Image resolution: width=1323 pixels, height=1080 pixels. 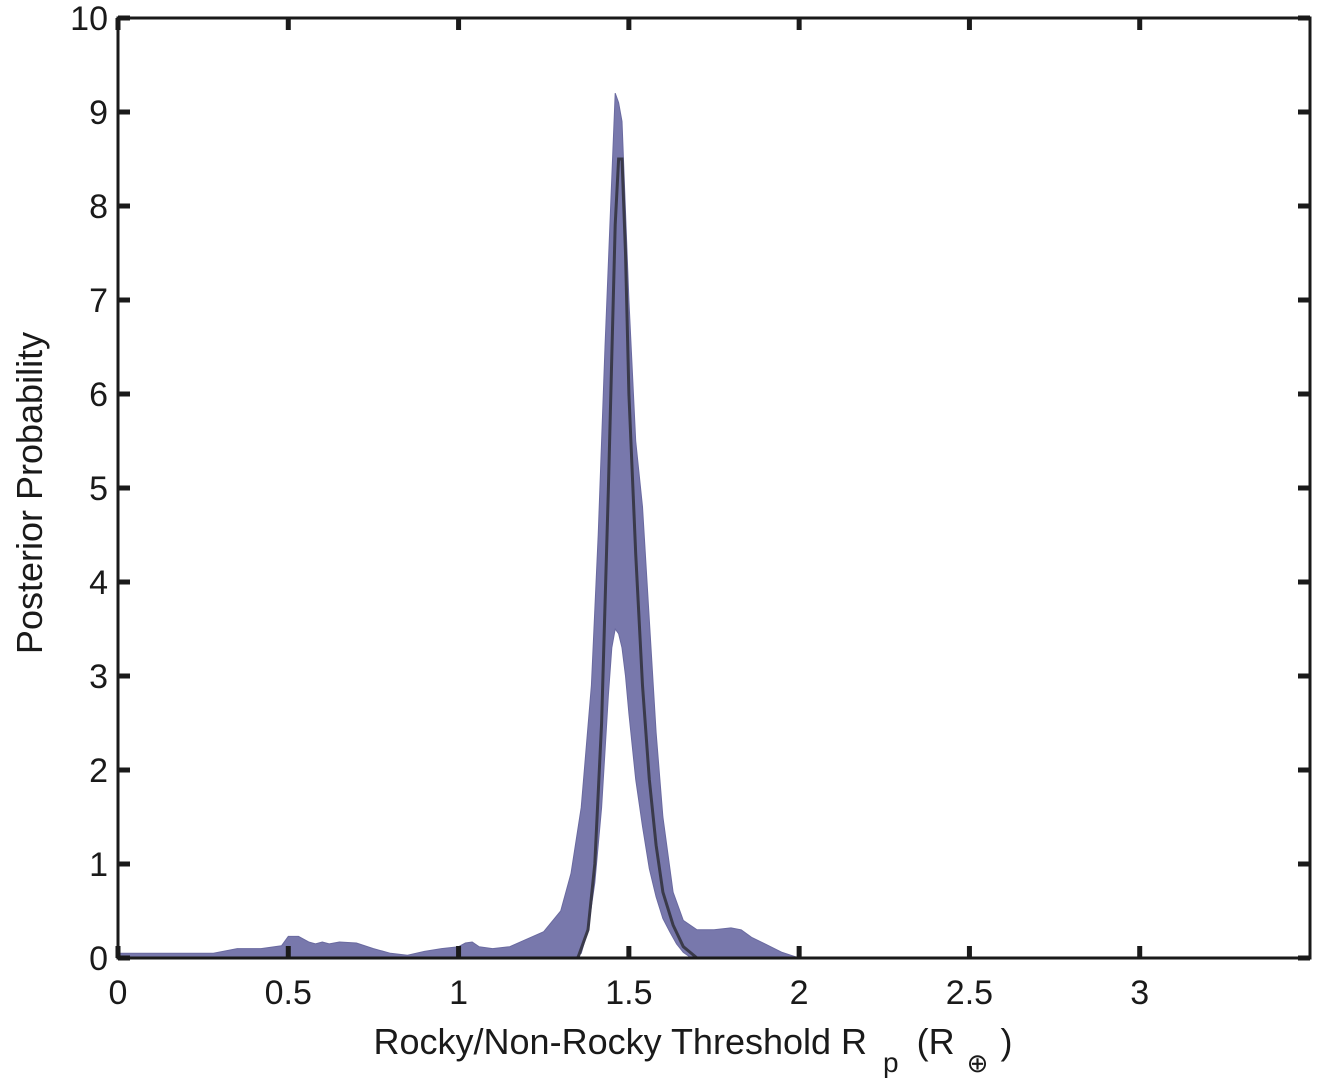 I want to click on x-tick-labels: 0 0.5 1 1.5 2 2.5 3, so click(x=629, y=993).